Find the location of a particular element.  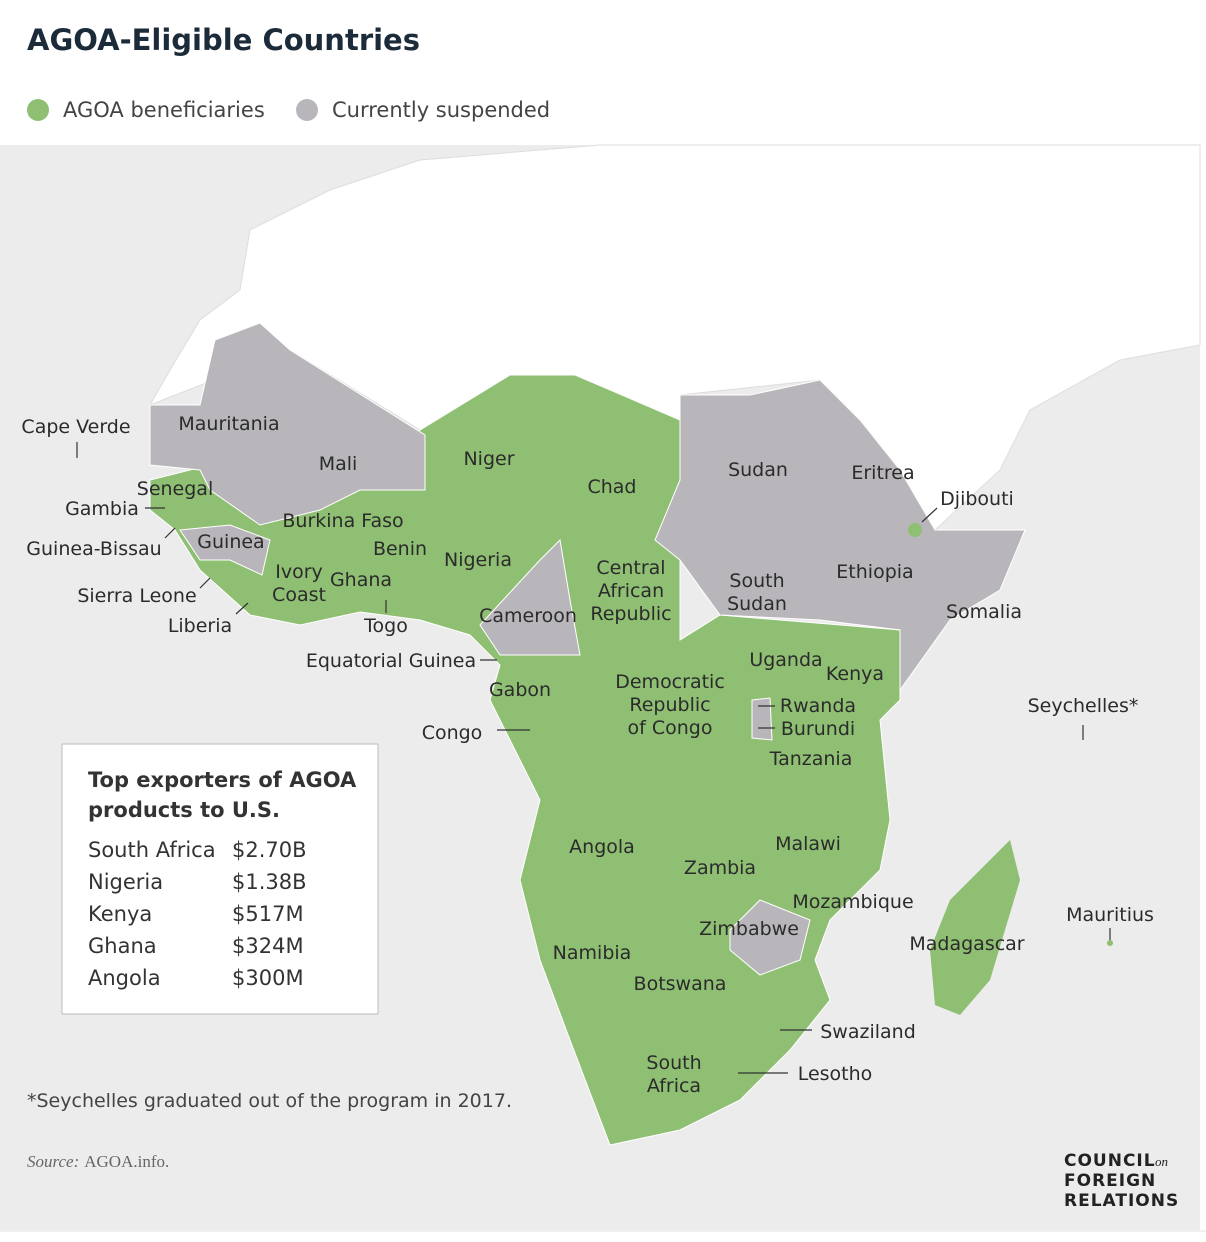

title: AGOA-Eligible Countries is located at coordinates (223, 40).